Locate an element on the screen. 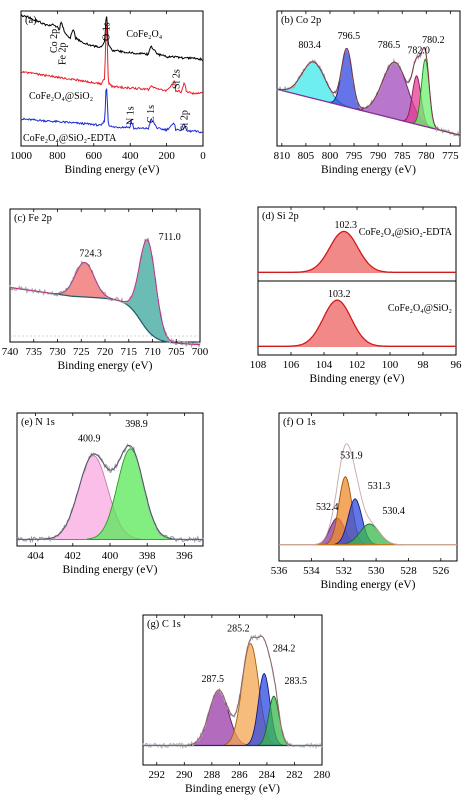 The image size is (474, 803). panel-label: (c) Fe 2p is located at coordinates (33, 218).